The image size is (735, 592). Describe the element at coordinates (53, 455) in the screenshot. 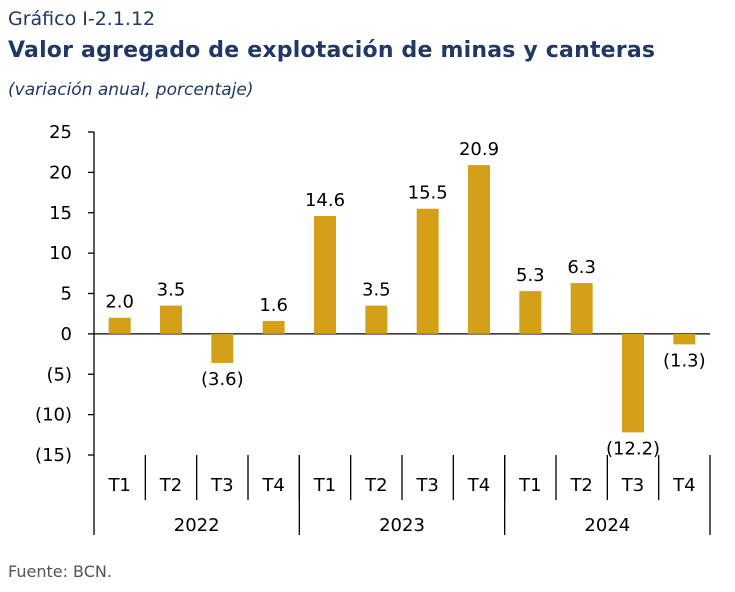

I see `y-tick-label: (15)` at that location.